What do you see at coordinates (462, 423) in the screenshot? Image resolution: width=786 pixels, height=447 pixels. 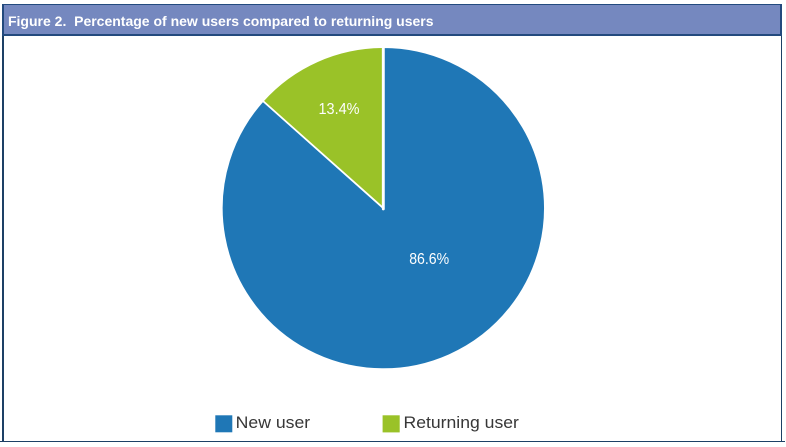 I see `svg-text: Returning user` at bounding box center [462, 423].